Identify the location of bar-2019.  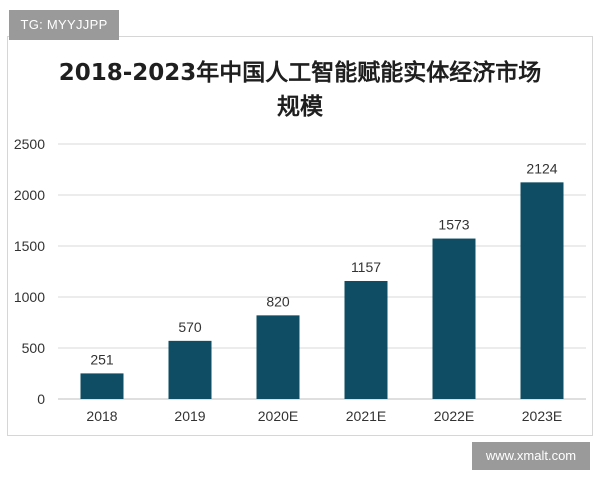
(190, 369).